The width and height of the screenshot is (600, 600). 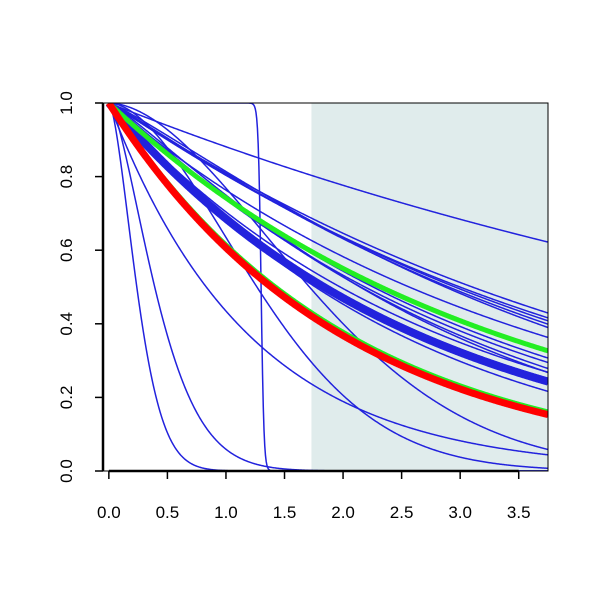 I want to click on x-tick-label: 1.5, so click(x=285, y=512).